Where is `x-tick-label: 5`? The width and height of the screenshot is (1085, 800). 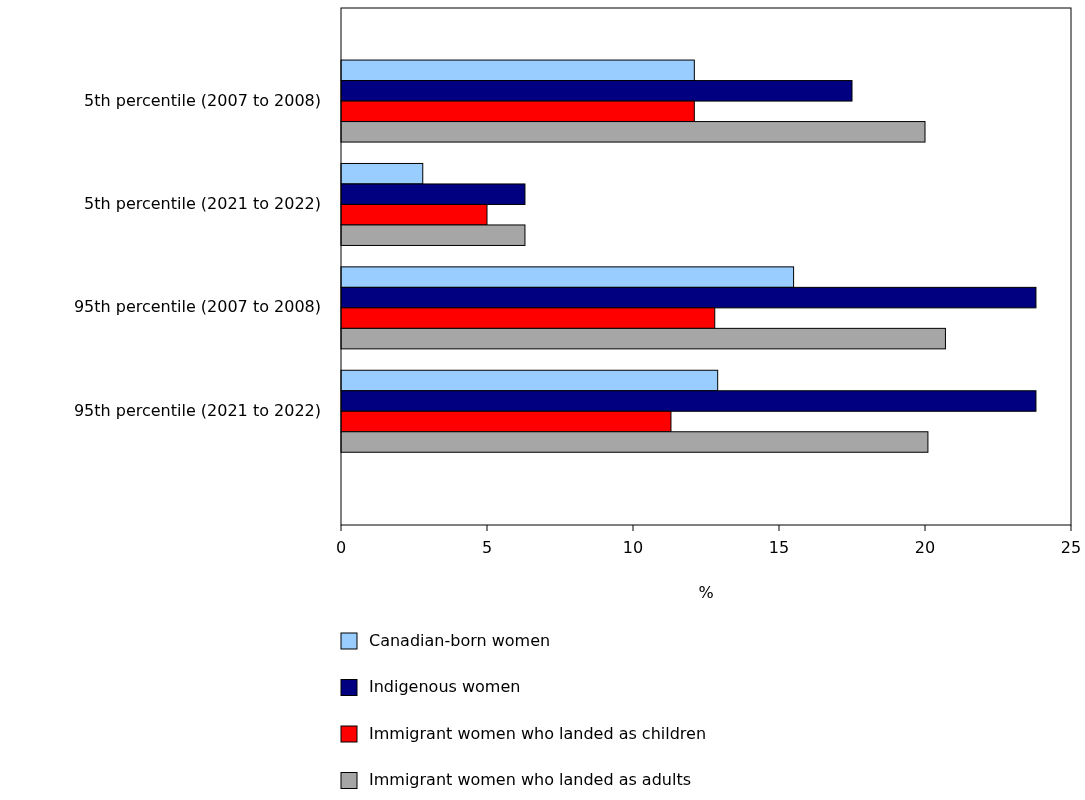 x-tick-label: 5 is located at coordinates (487, 547).